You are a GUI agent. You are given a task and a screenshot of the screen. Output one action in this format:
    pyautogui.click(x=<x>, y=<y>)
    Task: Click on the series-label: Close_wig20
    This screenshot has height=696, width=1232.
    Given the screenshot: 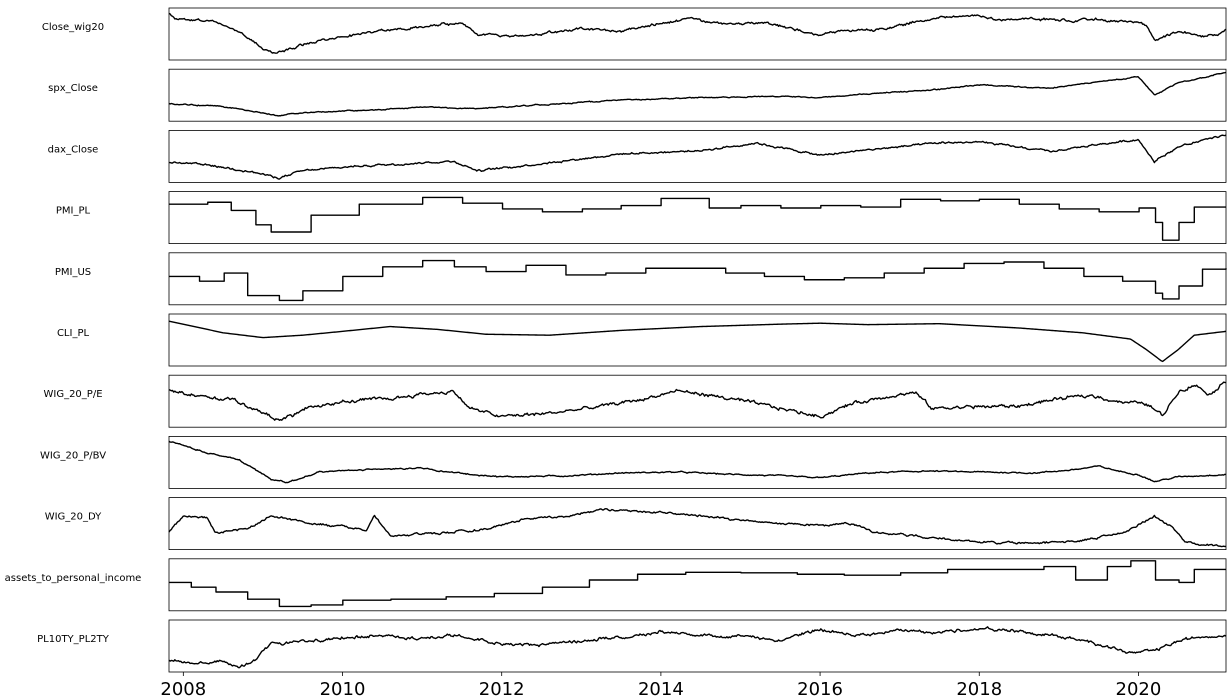 What is the action you would take?
    pyautogui.click(x=73, y=27)
    